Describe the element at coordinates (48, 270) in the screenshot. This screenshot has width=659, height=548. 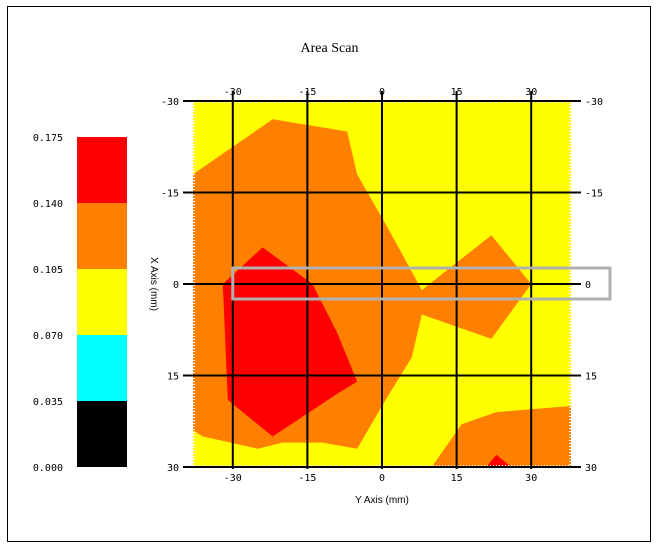
I see `colorbar-tick-label: 0.105` at that location.